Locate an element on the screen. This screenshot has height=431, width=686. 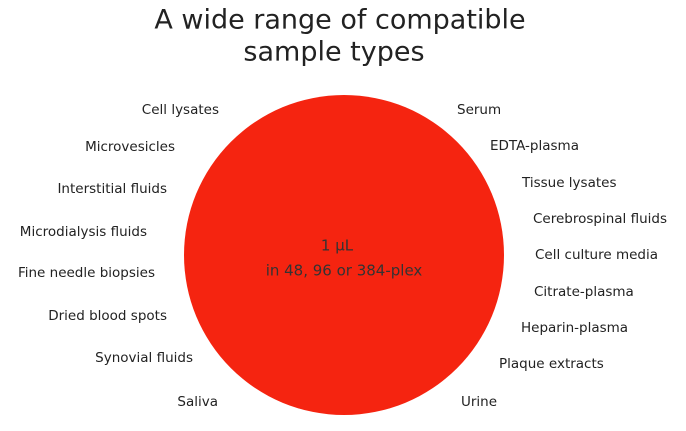
sample-label: Plaque extracts is located at coordinates (551, 364).